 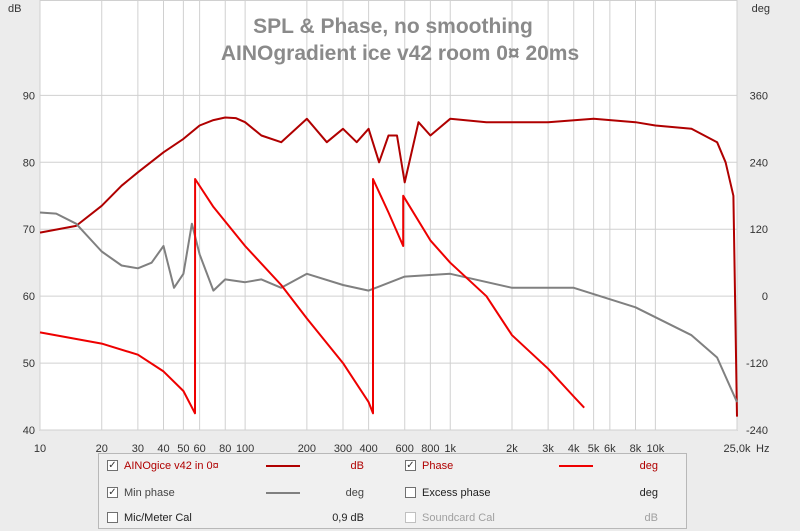 What do you see at coordinates (149, 493) in the screenshot?
I see `legend-label-min-phase: Min phase` at bounding box center [149, 493].